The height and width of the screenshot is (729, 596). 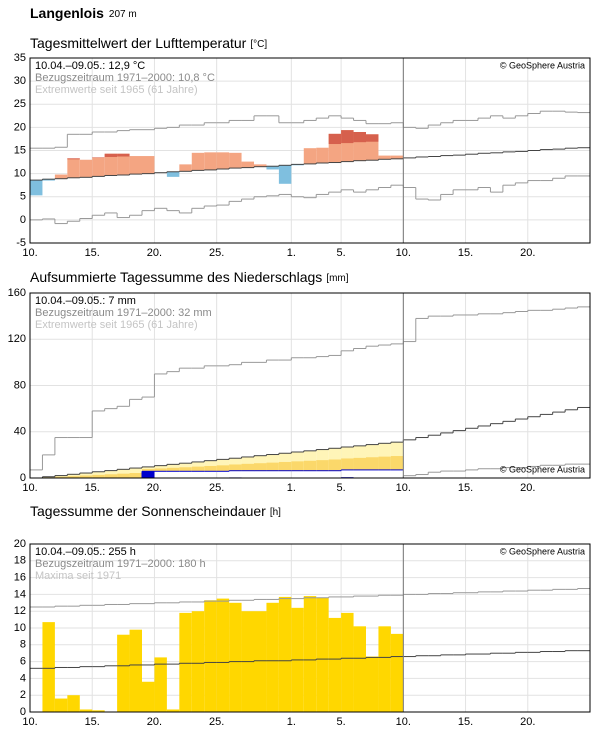 What do you see at coordinates (138, 43) in the screenshot?
I see `chart-title-text: Tagesmittelwert der Lufttemperatur` at bounding box center [138, 43].